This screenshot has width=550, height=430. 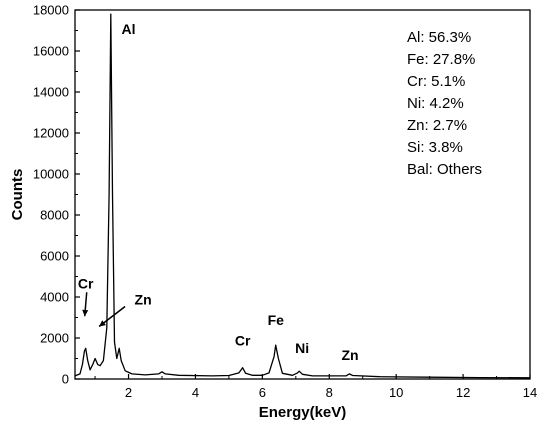 What do you see at coordinates (51, 92) in the screenshot?
I see `y-tick-label: 14000` at bounding box center [51, 92].